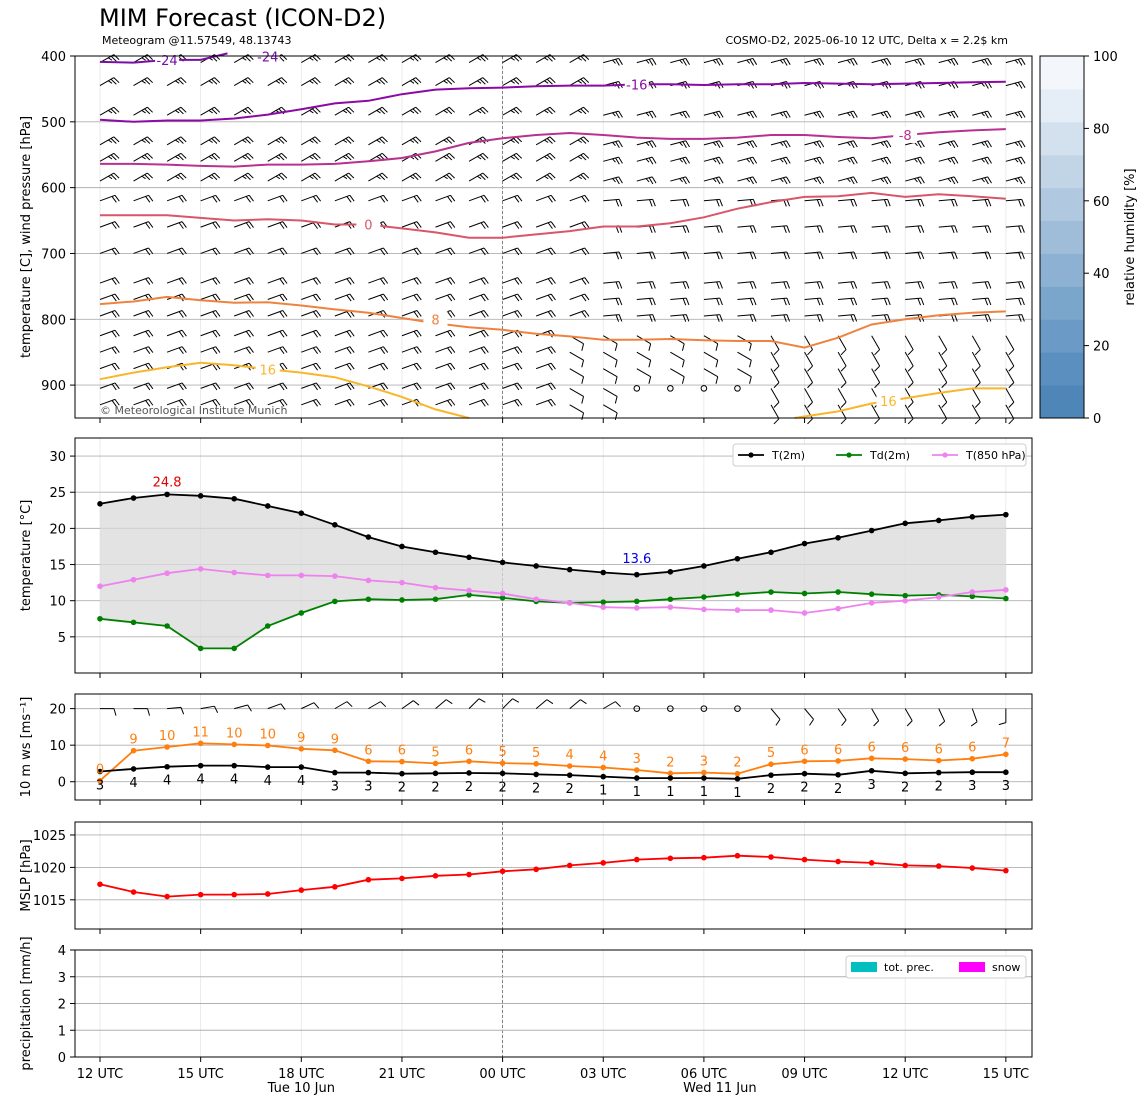 The image size is (1148, 1105). I want to click on axes-frame, so click(553, 1003).